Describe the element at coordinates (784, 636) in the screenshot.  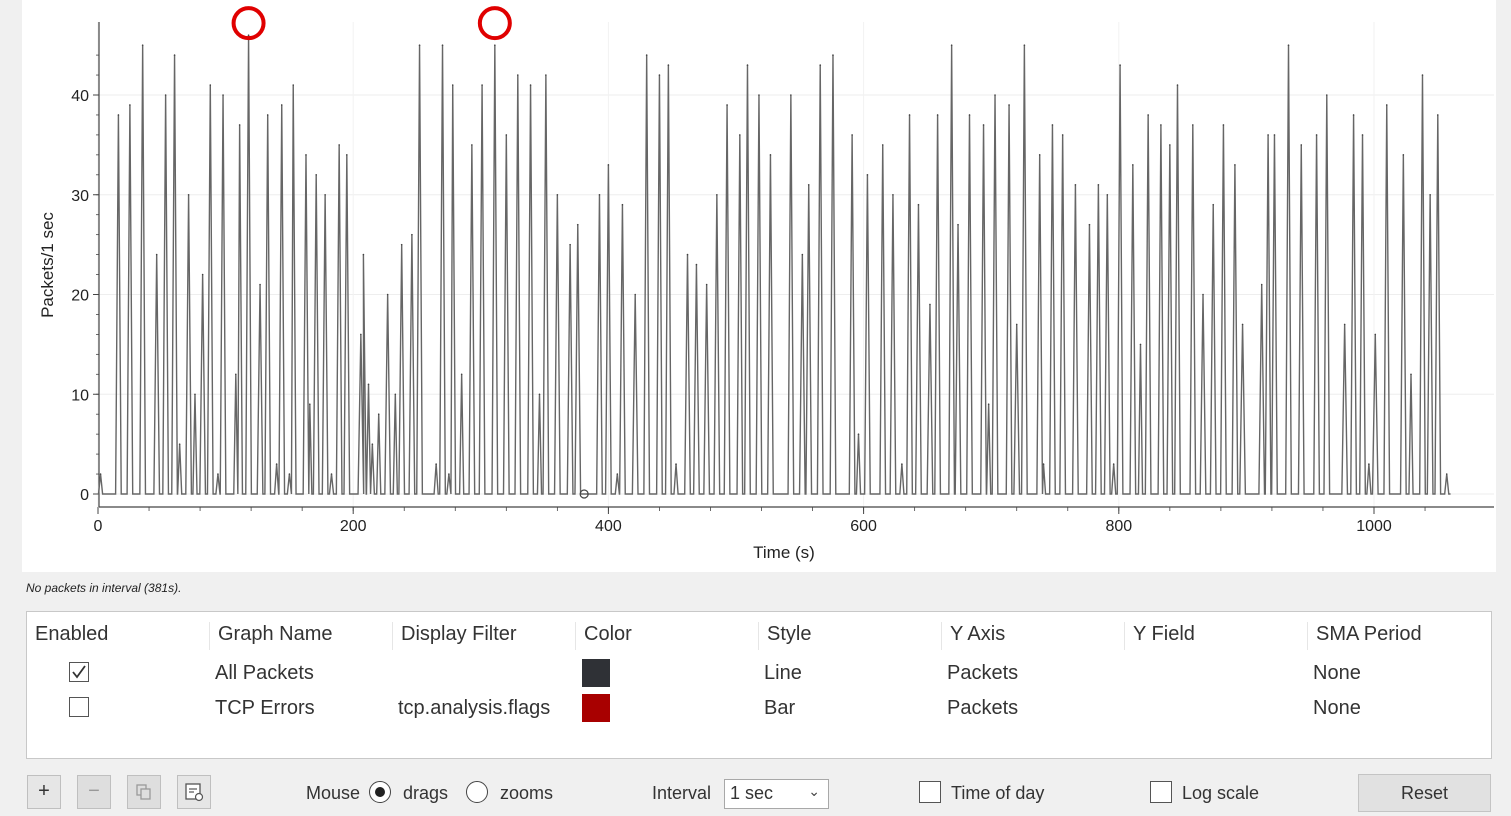
I see `col-style: Style` at that location.